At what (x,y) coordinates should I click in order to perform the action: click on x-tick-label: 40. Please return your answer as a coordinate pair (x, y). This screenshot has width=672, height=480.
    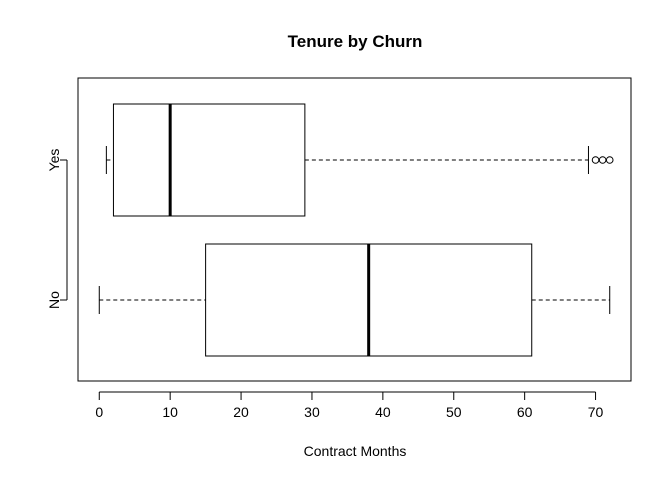
    Looking at the image, I should click on (383, 412).